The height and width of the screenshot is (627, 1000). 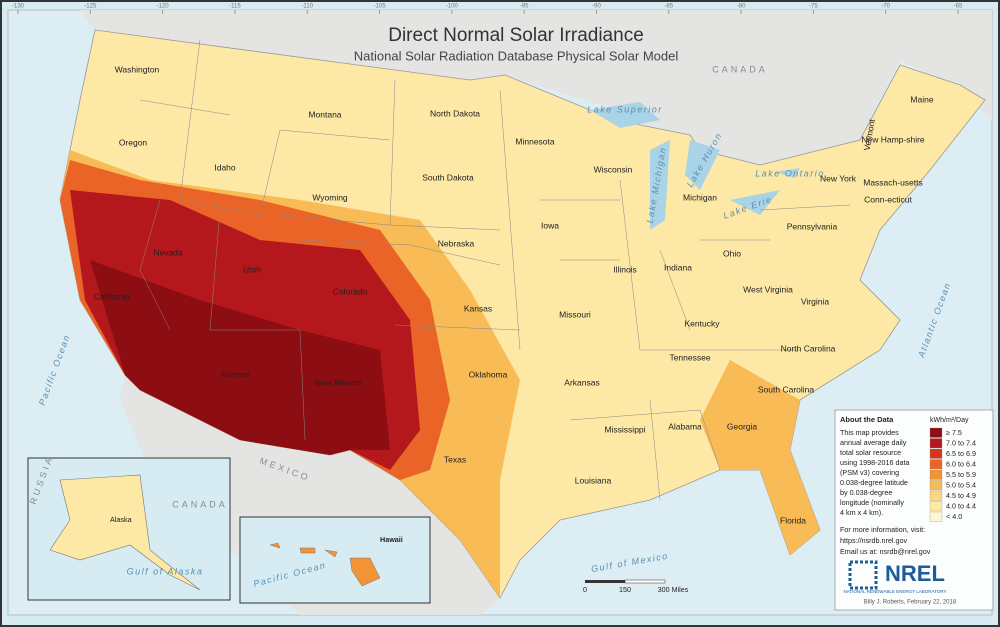 I want to click on state-label: North Dakota, so click(x=455, y=113).